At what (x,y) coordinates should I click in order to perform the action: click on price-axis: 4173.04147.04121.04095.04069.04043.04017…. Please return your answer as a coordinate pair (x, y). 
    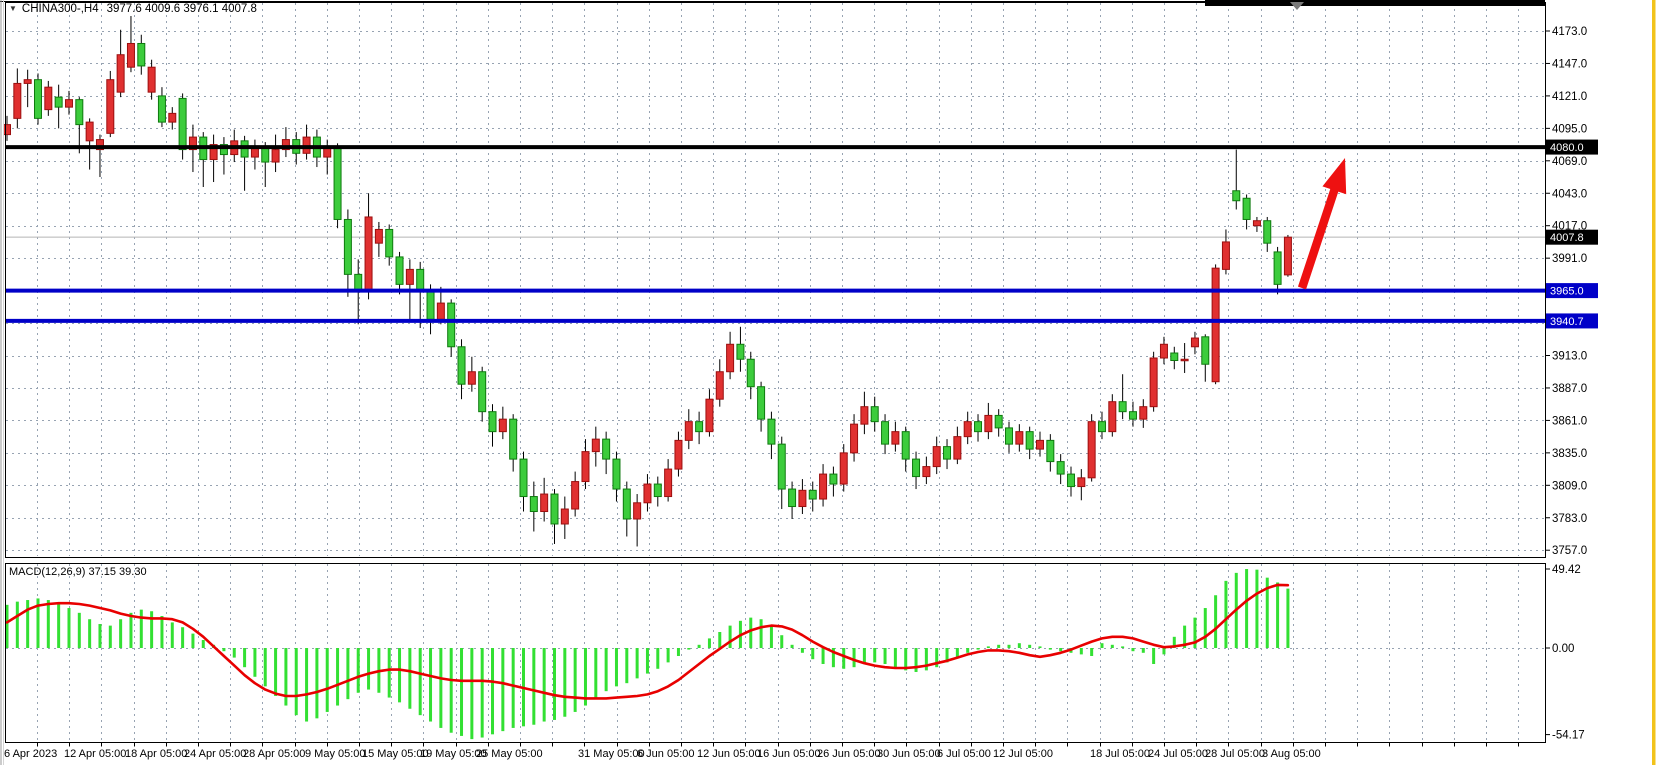
    Looking at the image, I should click on (1571, 291).